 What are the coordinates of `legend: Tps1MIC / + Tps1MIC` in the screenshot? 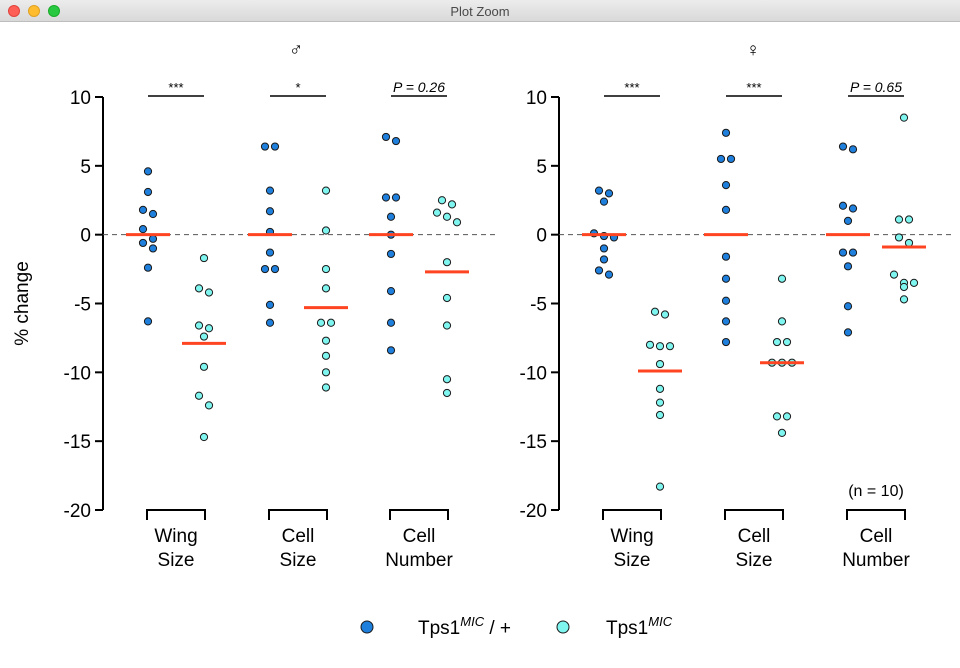 It's located at (516, 626).